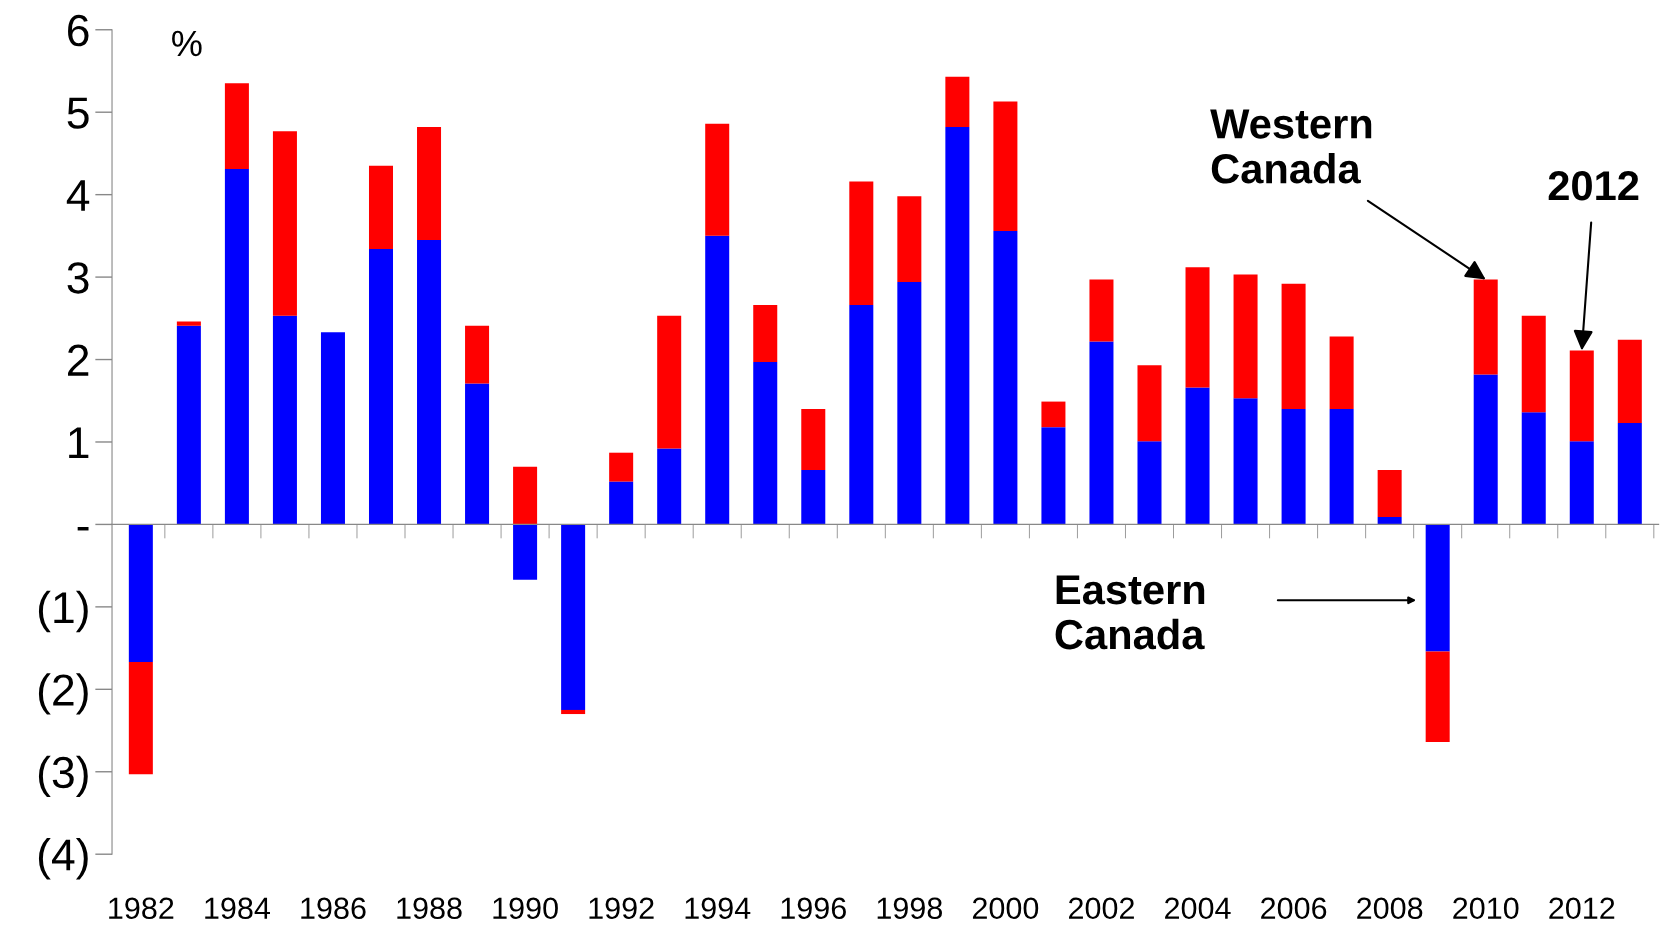 The image size is (1672, 930). Describe the element at coordinates (1198, 908) in the screenshot. I see `x-tick-label: 2004` at that location.